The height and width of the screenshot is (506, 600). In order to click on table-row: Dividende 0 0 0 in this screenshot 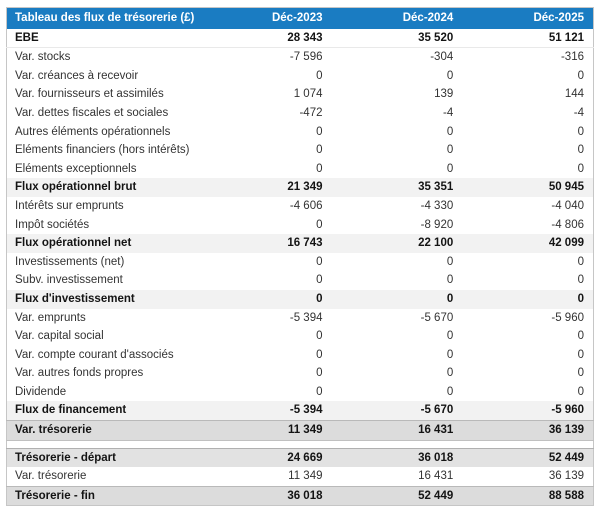, I will do `click(300, 392)`.